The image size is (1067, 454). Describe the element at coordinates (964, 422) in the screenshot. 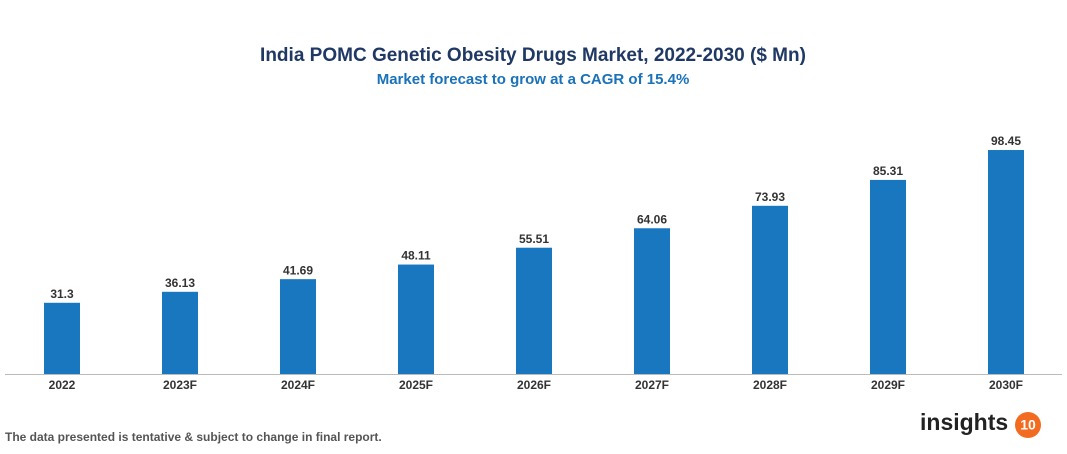

I see `logo-text: insights` at that location.